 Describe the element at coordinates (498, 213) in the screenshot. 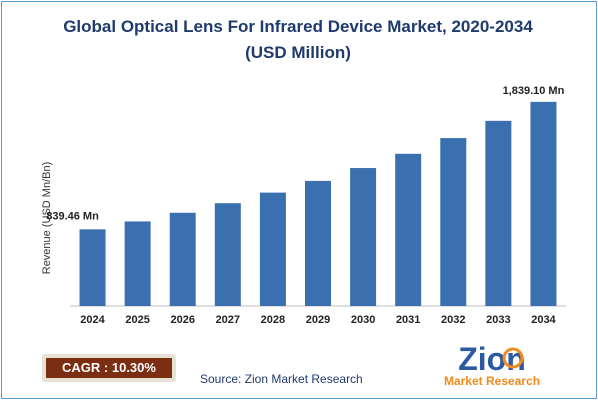

I see `bar-2033` at that location.